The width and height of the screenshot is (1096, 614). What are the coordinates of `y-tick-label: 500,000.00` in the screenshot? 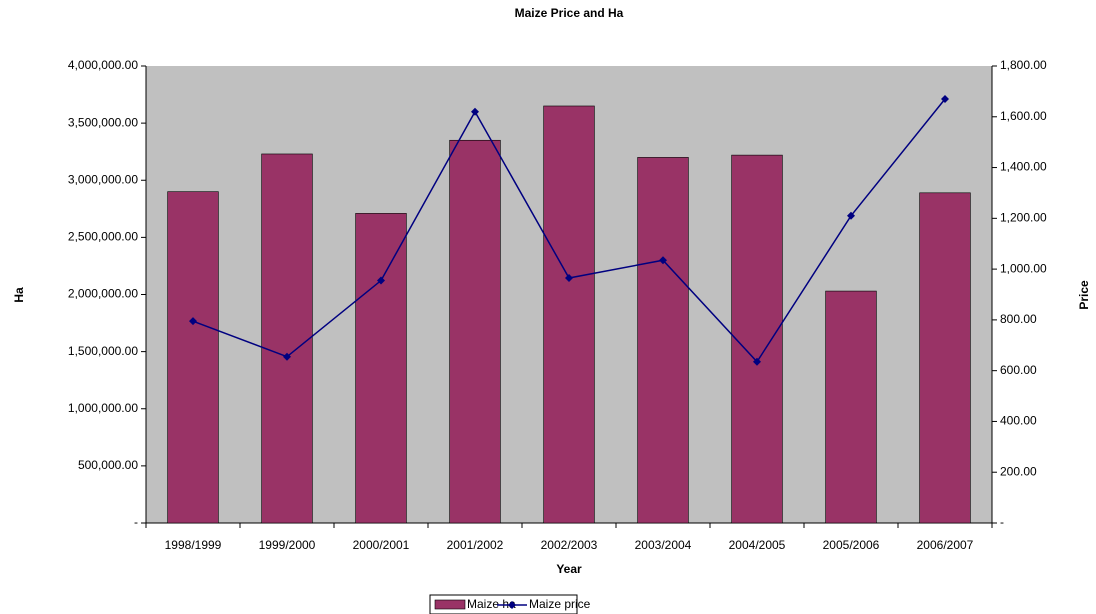 It's located at (108, 465).